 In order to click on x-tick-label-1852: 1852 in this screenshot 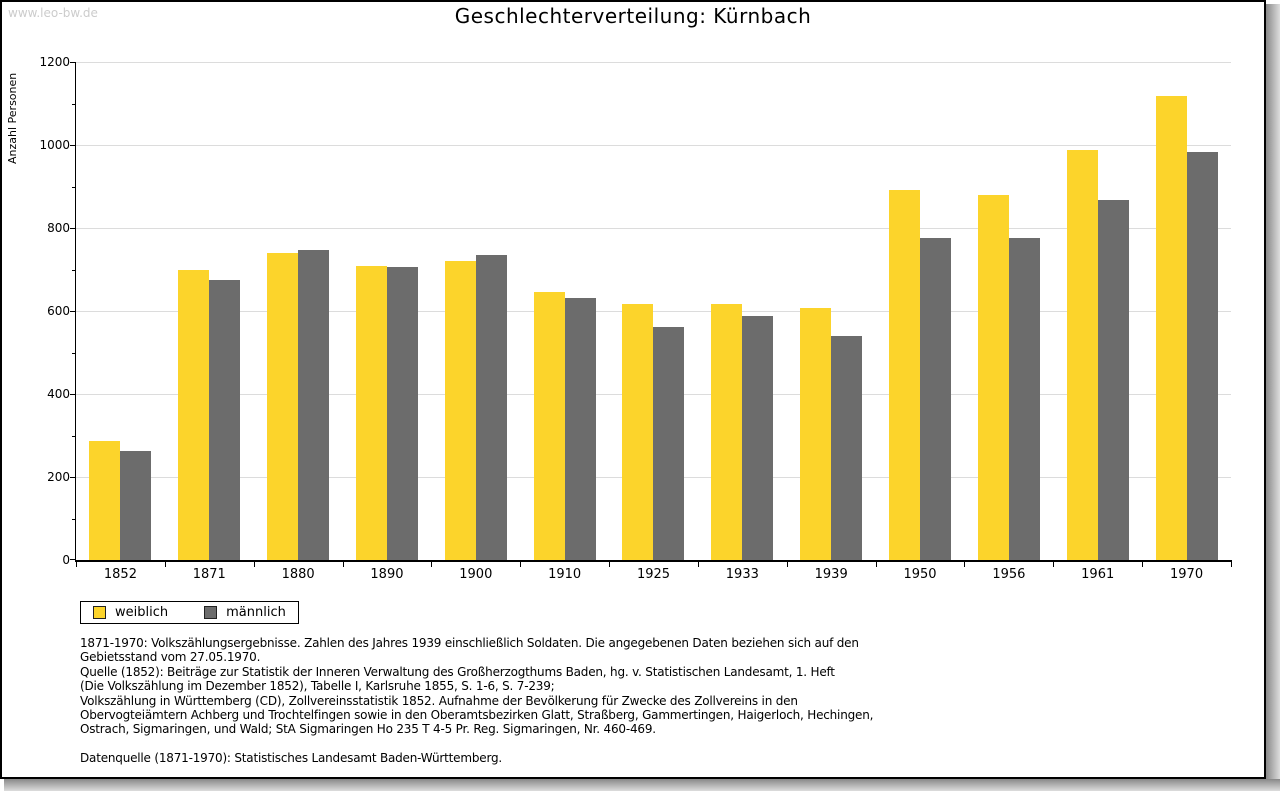, I will do `click(120, 574)`.